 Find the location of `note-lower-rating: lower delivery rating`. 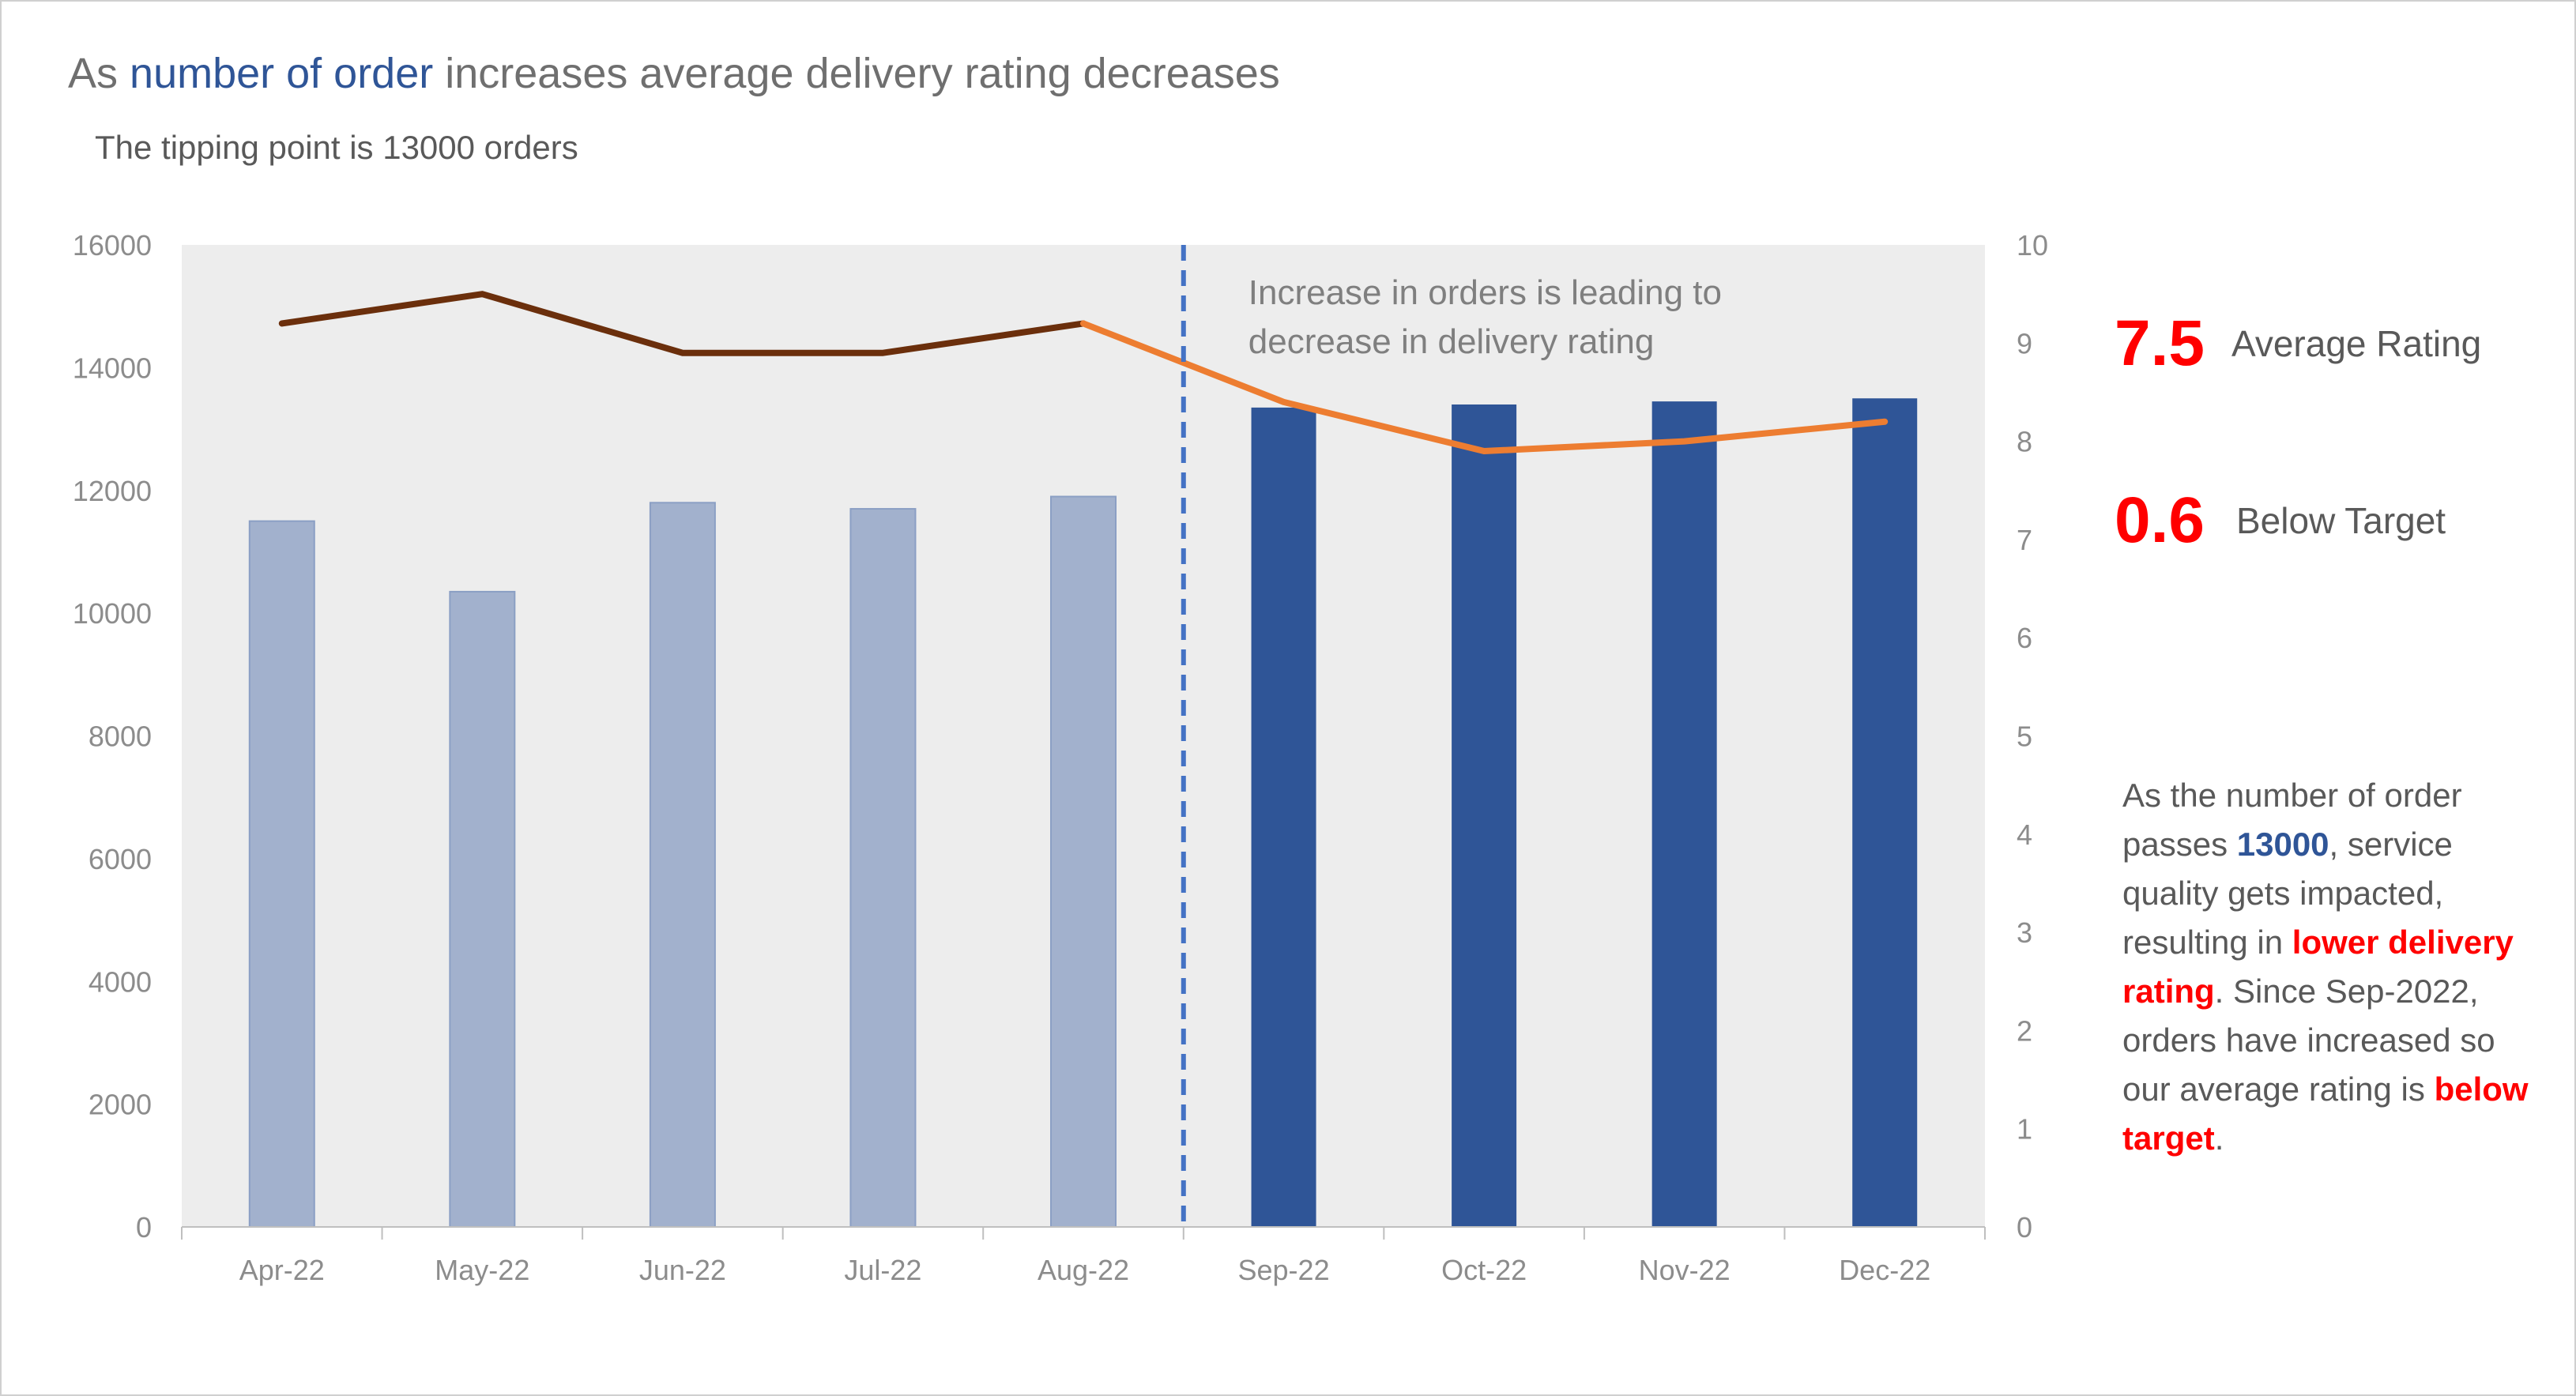

note-lower-rating: lower delivery rating is located at coordinates (2318, 967).